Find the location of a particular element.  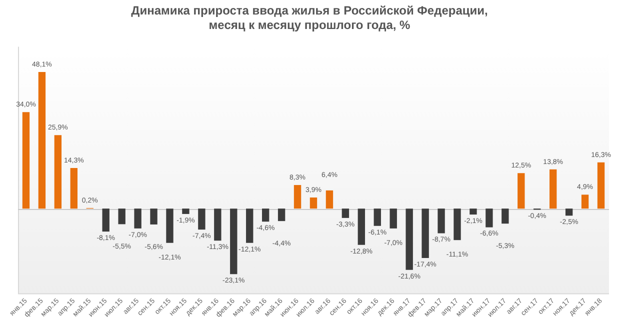

chart-title: Динамика прироста ввода жилья в Российской Федерации, месяц к месяцу прошлого года, % is located at coordinates (309, 18).